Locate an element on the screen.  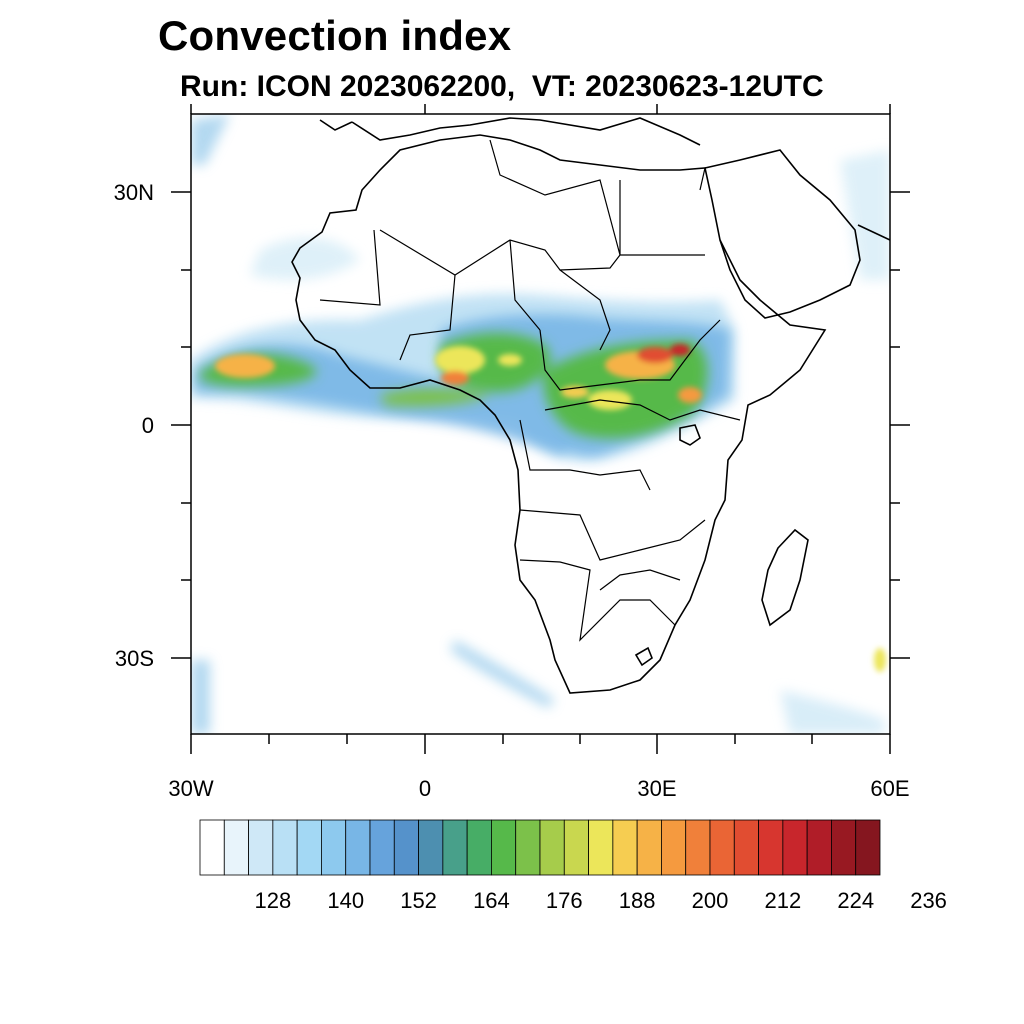
field-se-patch is located at coordinates (832, 712).